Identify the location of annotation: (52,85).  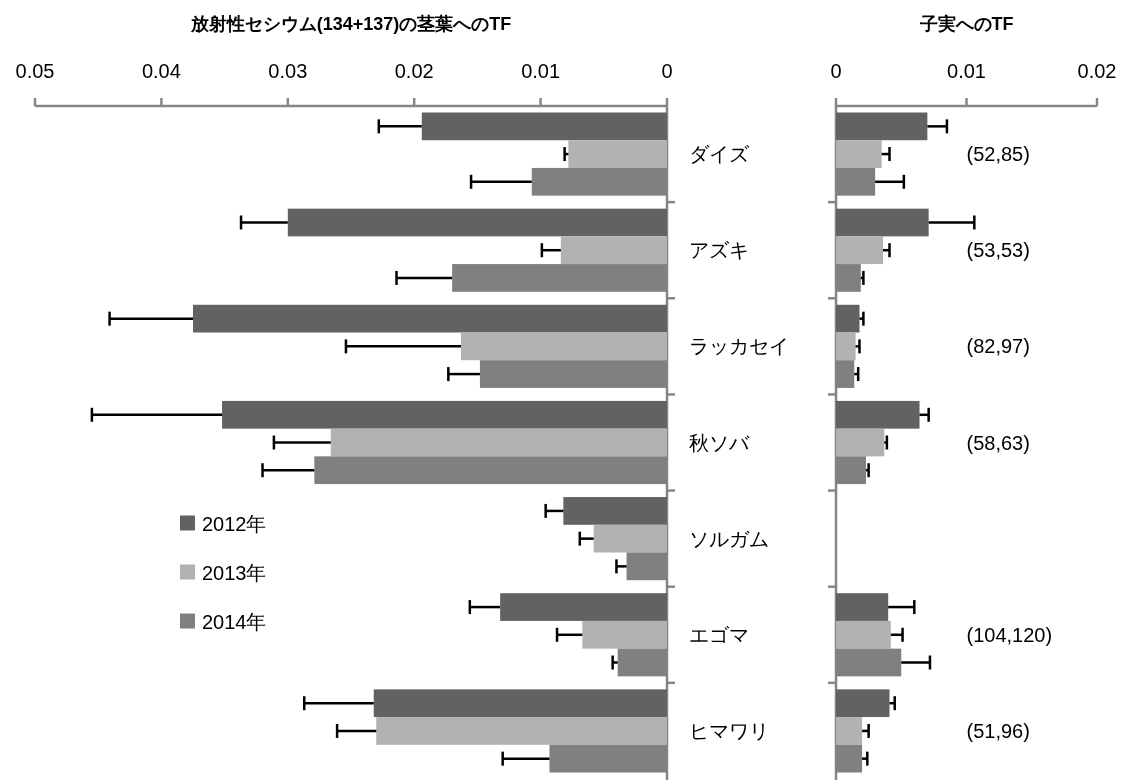
(998, 154).